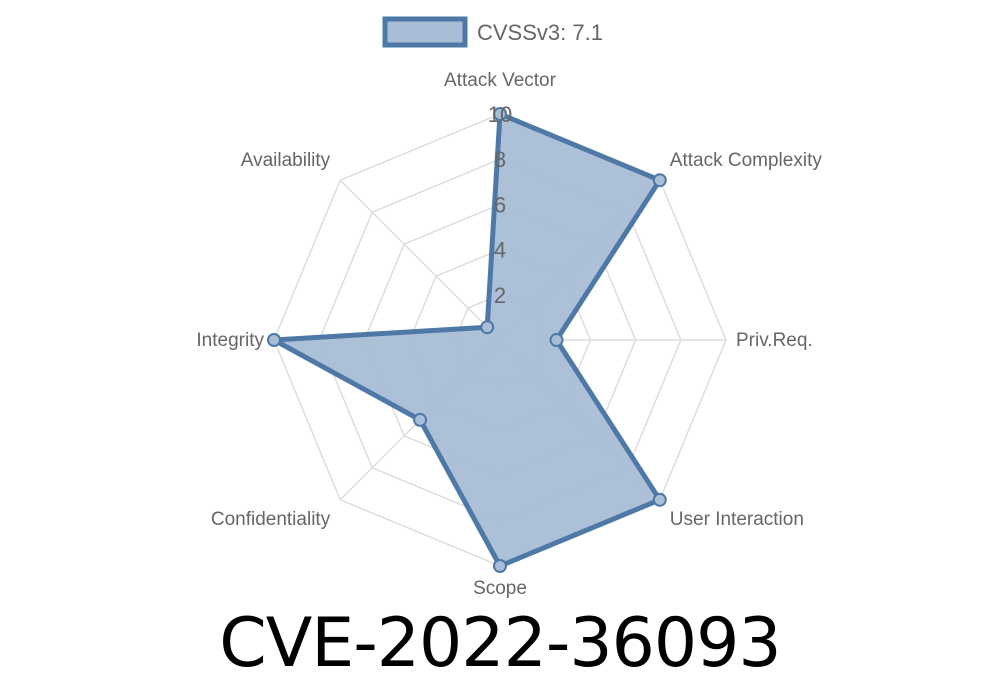  Describe the element at coordinates (737, 519) in the screenshot. I see `axis-label-4: User Interaction` at that location.